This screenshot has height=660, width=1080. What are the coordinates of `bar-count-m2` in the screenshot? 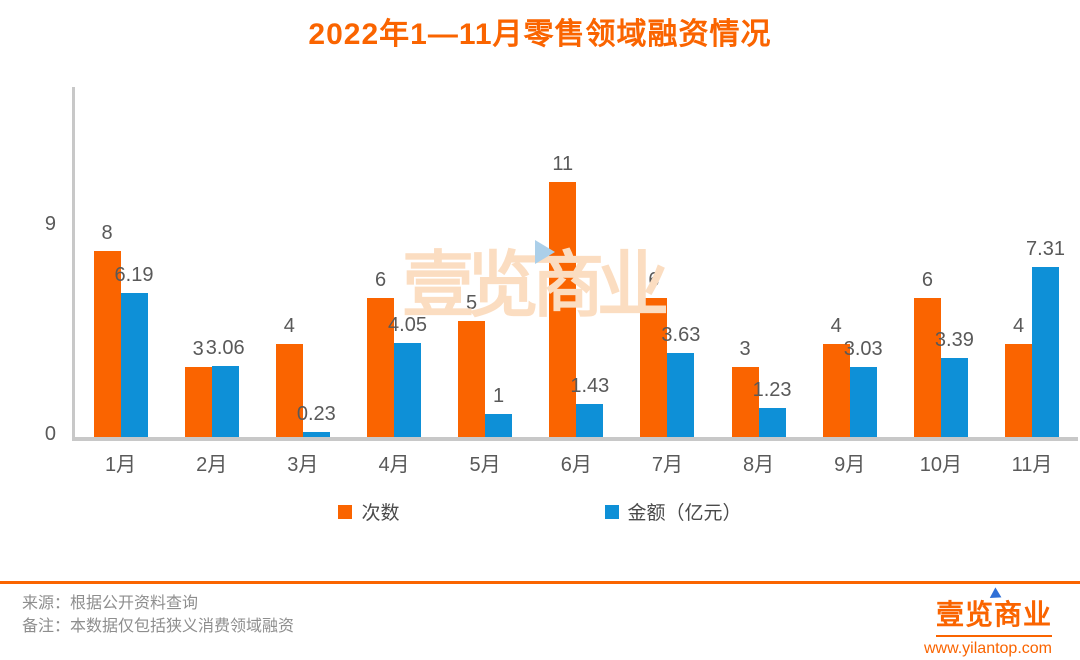 It's located at (198, 402).